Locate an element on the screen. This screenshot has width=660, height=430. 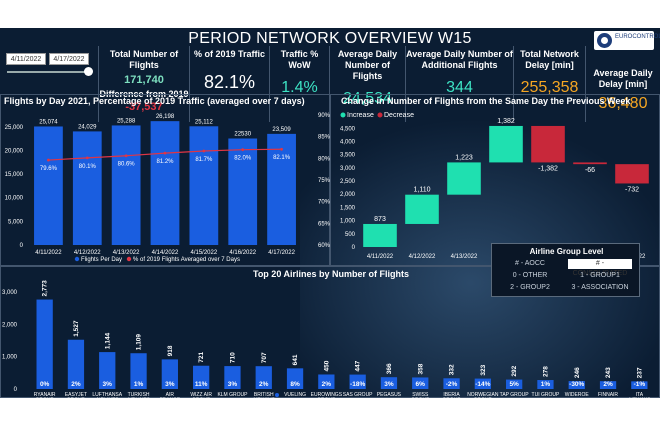
slicer-option: 1 - GROUP1 is located at coordinates (600, 275).